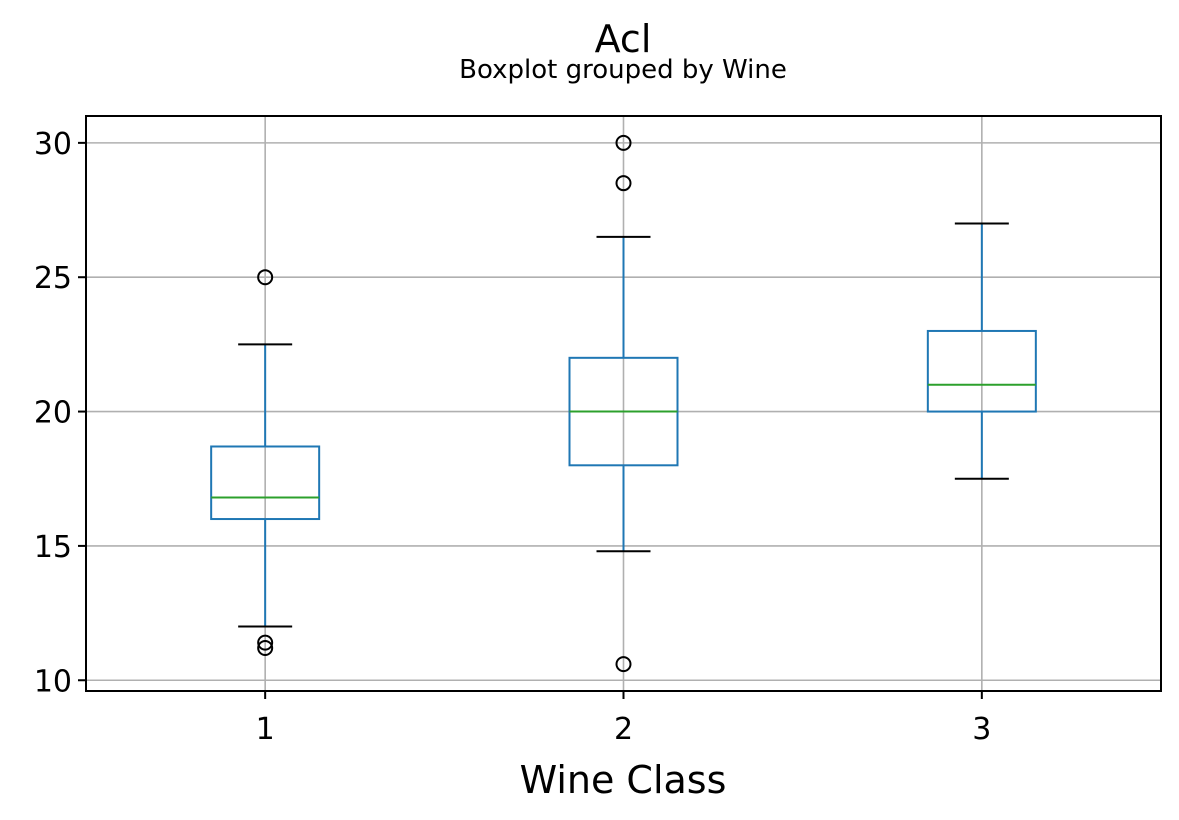  I want to click on chart-subtitle: Boxplot grouped by Wine, so click(623, 70).